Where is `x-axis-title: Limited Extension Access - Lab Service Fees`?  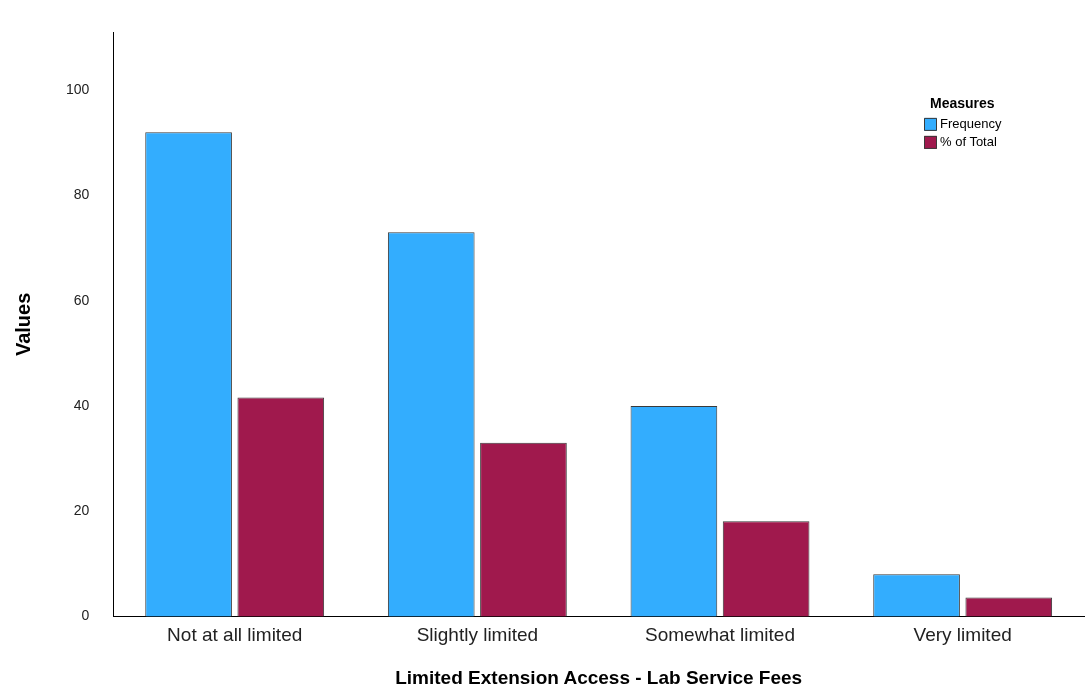
x-axis-title: Limited Extension Access - Lab Service Fees is located at coordinates (599, 677).